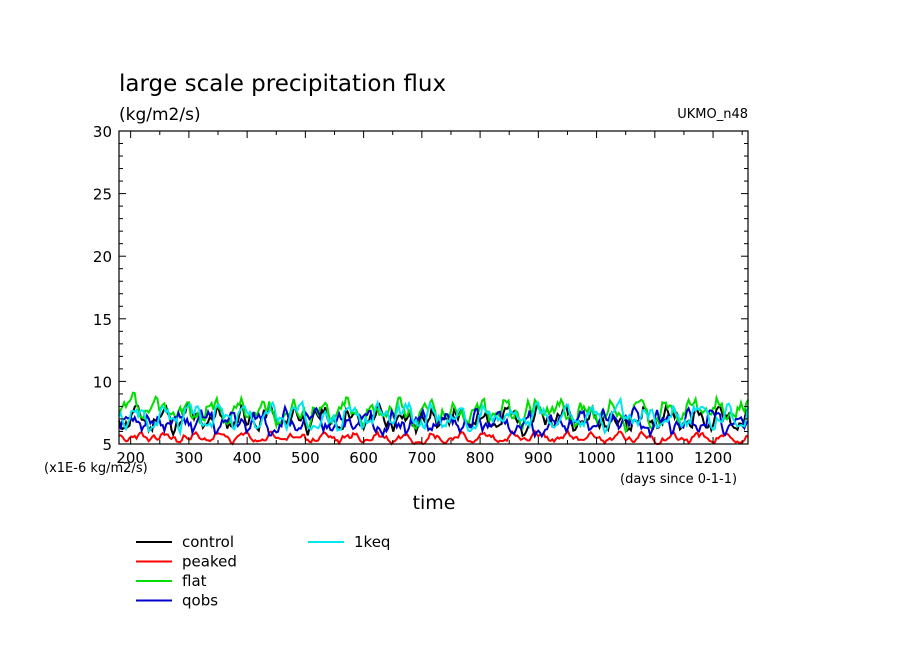 This screenshot has width=904, height=654. I want to click on y-tick-label: 20, so click(102, 257).